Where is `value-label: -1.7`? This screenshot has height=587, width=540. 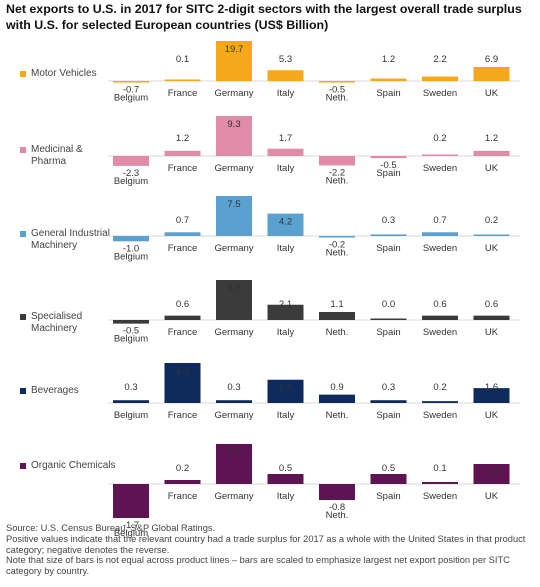
value-label: -1.7 is located at coordinates (131, 525).